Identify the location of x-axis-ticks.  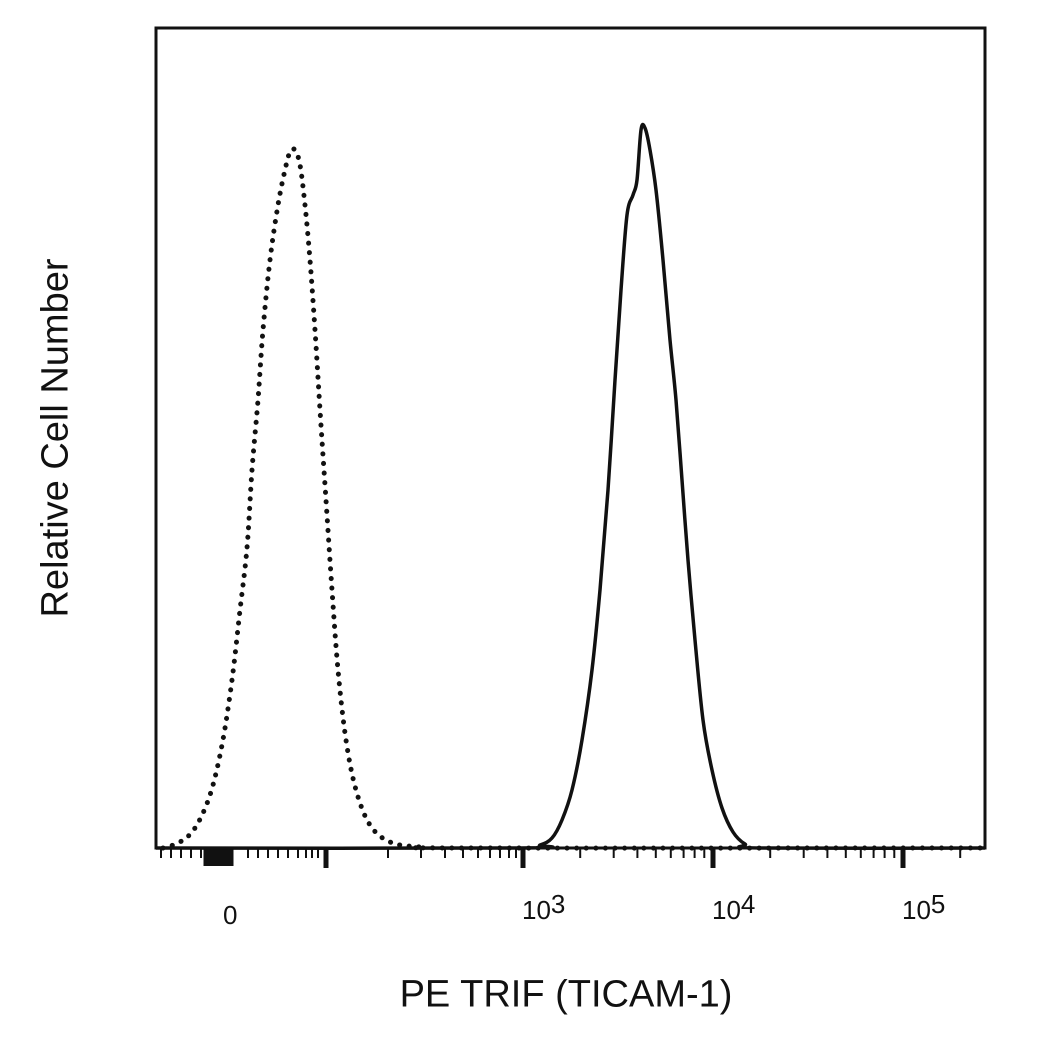
(561, 858).